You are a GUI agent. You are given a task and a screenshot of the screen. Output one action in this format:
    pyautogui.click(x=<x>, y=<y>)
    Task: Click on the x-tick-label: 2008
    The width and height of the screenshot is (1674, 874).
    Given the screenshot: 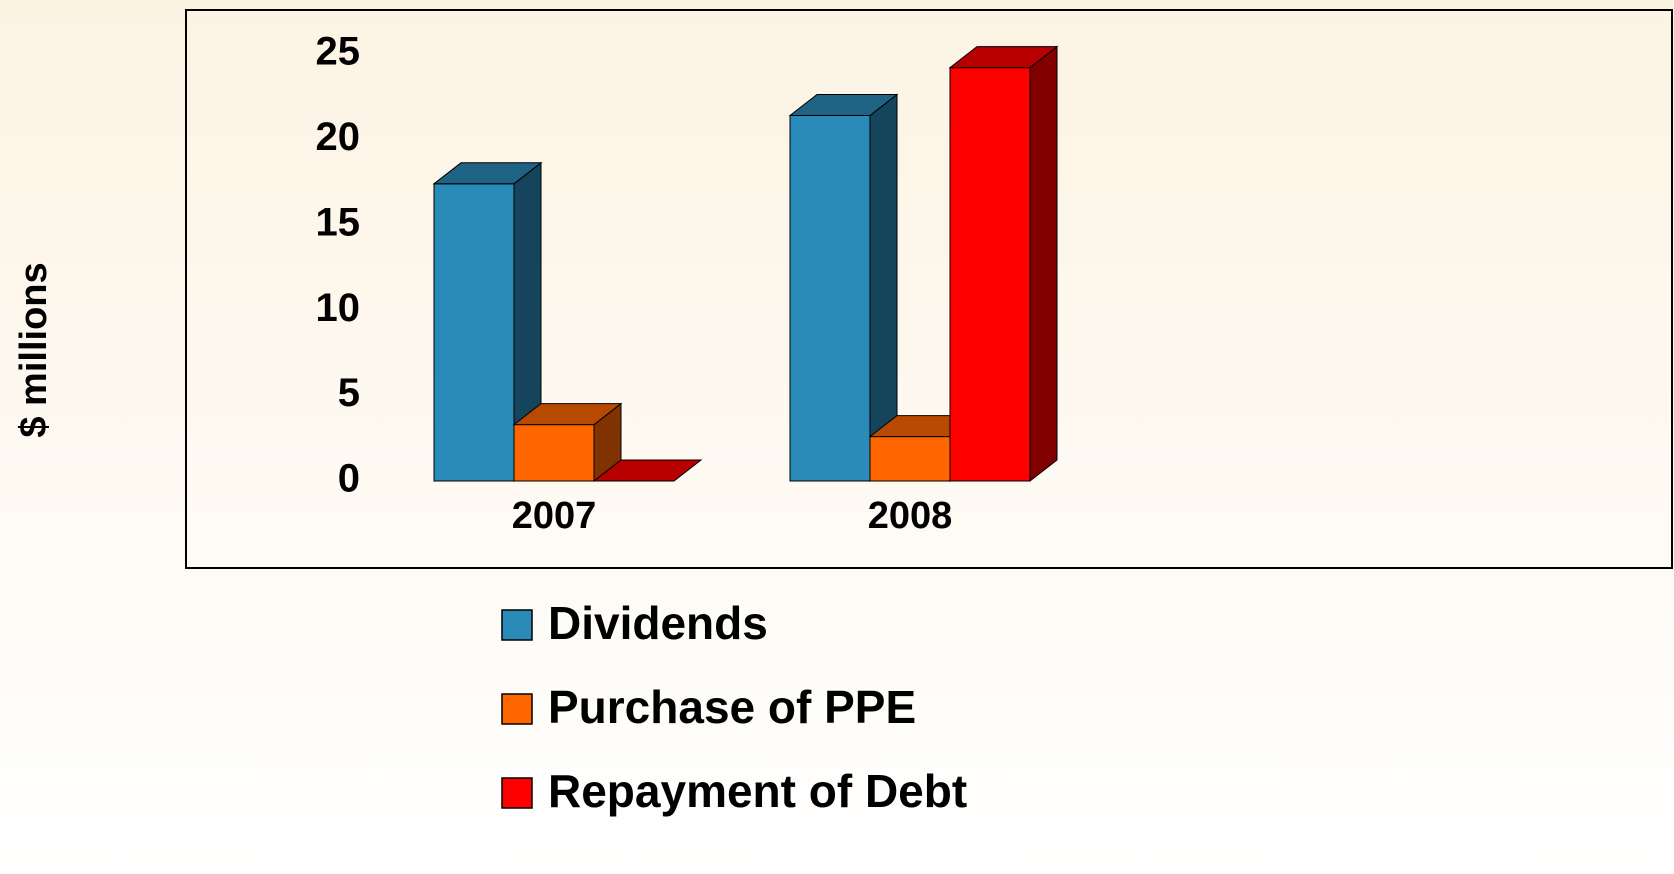 What is the action you would take?
    pyautogui.click(x=910, y=516)
    